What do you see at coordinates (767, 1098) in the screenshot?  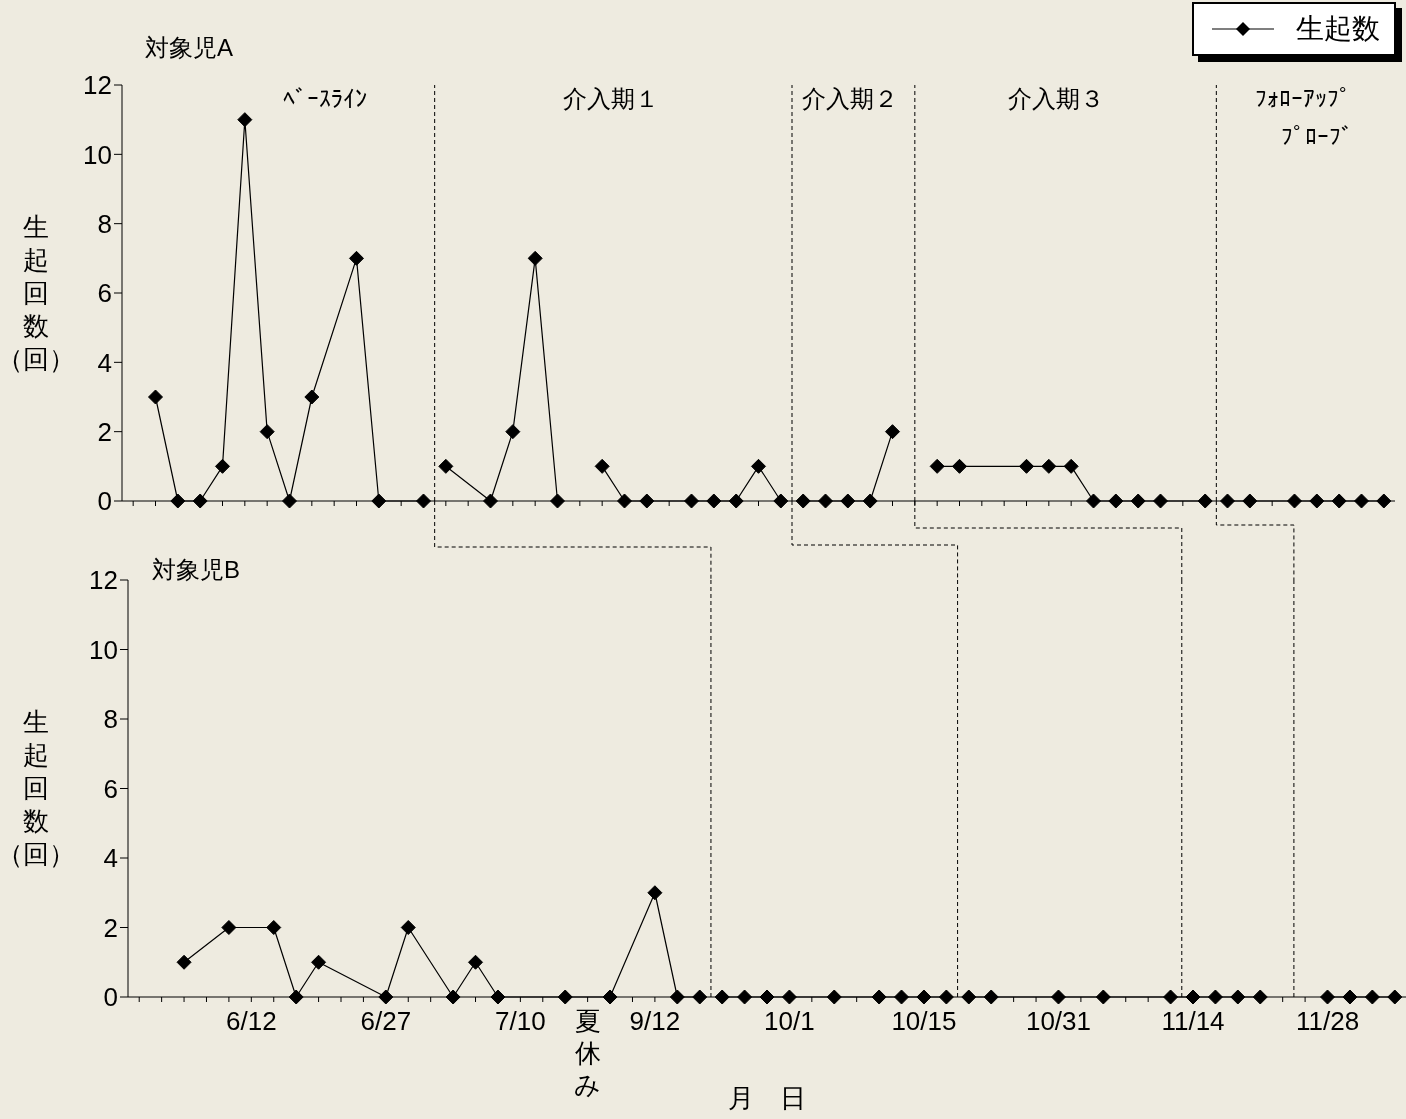 I see `x-axis-title: 月 日` at bounding box center [767, 1098].